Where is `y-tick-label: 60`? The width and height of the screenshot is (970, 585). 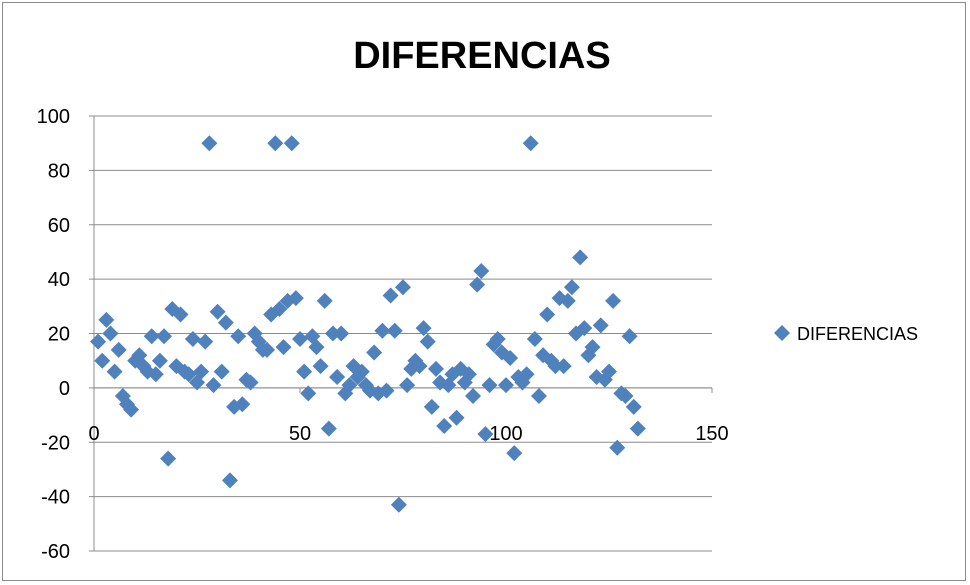 y-tick-label: 60 is located at coordinates (59, 226).